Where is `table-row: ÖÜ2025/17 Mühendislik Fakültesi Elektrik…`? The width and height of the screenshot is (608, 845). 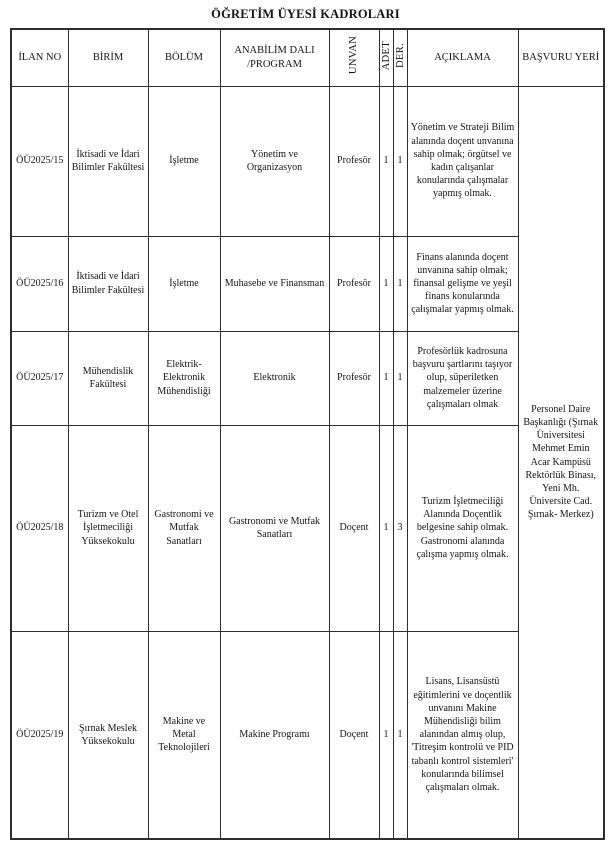
table-row: ÖÜ2025/17 Mühendislik Fakültesi Elektrik… is located at coordinates (307, 378).